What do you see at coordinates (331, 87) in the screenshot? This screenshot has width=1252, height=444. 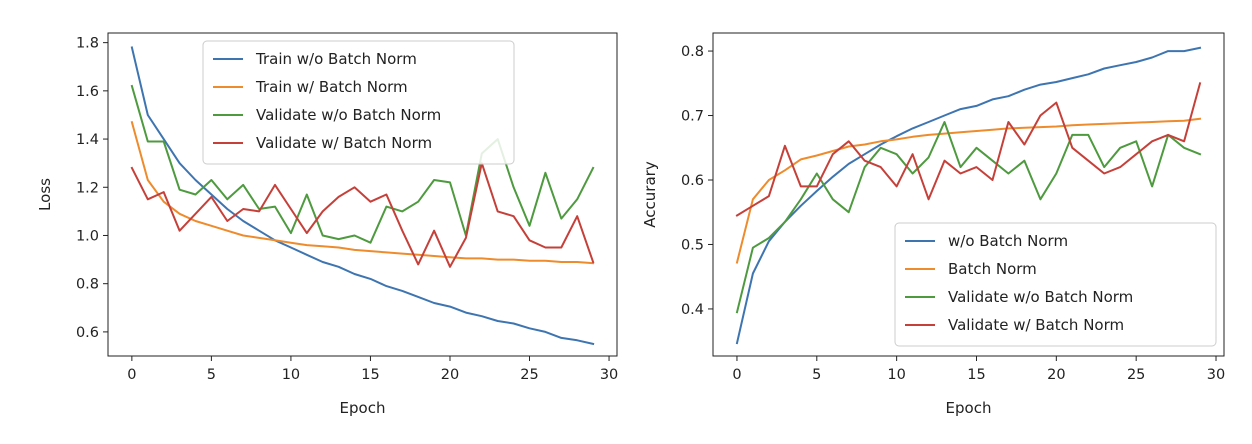 I see `loss-legend-label: Train w/ Batch Norm` at bounding box center [331, 87].